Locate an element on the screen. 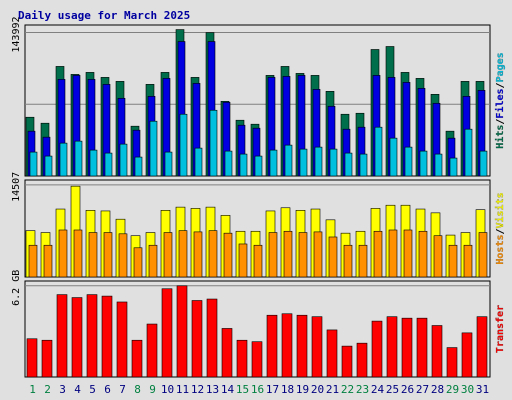 This screenshot has width=512, height=400. side-label-files: Files is located at coordinates (500, 103).